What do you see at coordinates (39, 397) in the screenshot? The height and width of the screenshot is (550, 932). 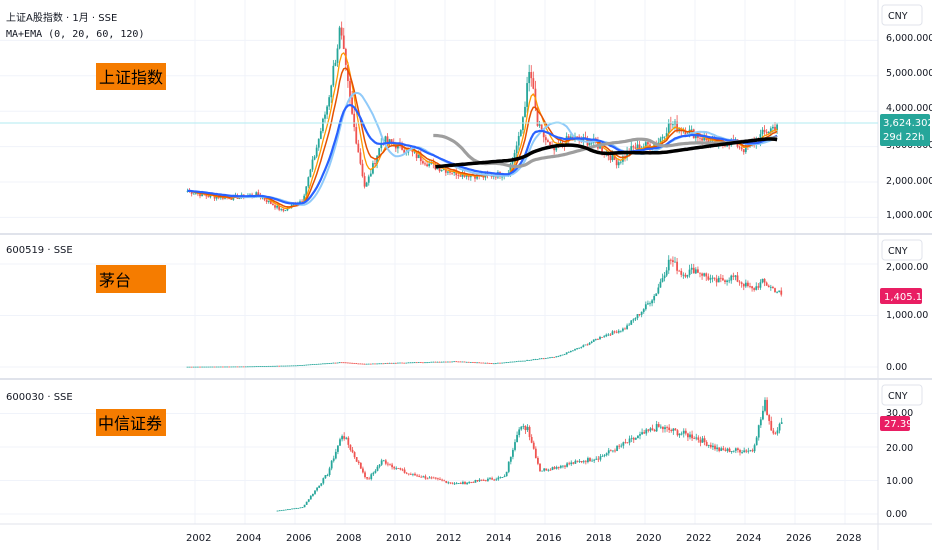 I see `symbol-title: 600030 · SSE` at bounding box center [39, 397].